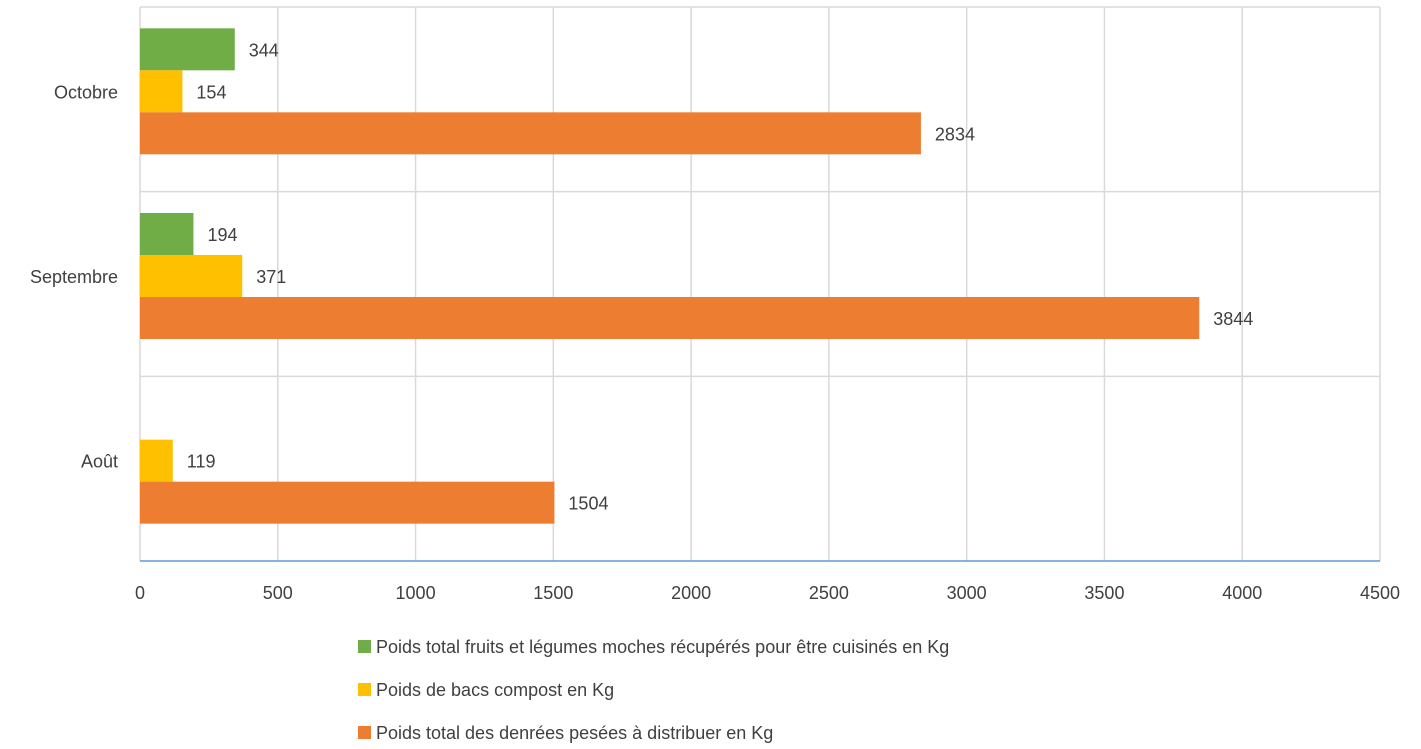 Image resolution: width=1421 pixels, height=749 pixels. Describe the element at coordinates (222, 235) in the screenshot. I see `data-label-septembre-series-1: 194` at that location.